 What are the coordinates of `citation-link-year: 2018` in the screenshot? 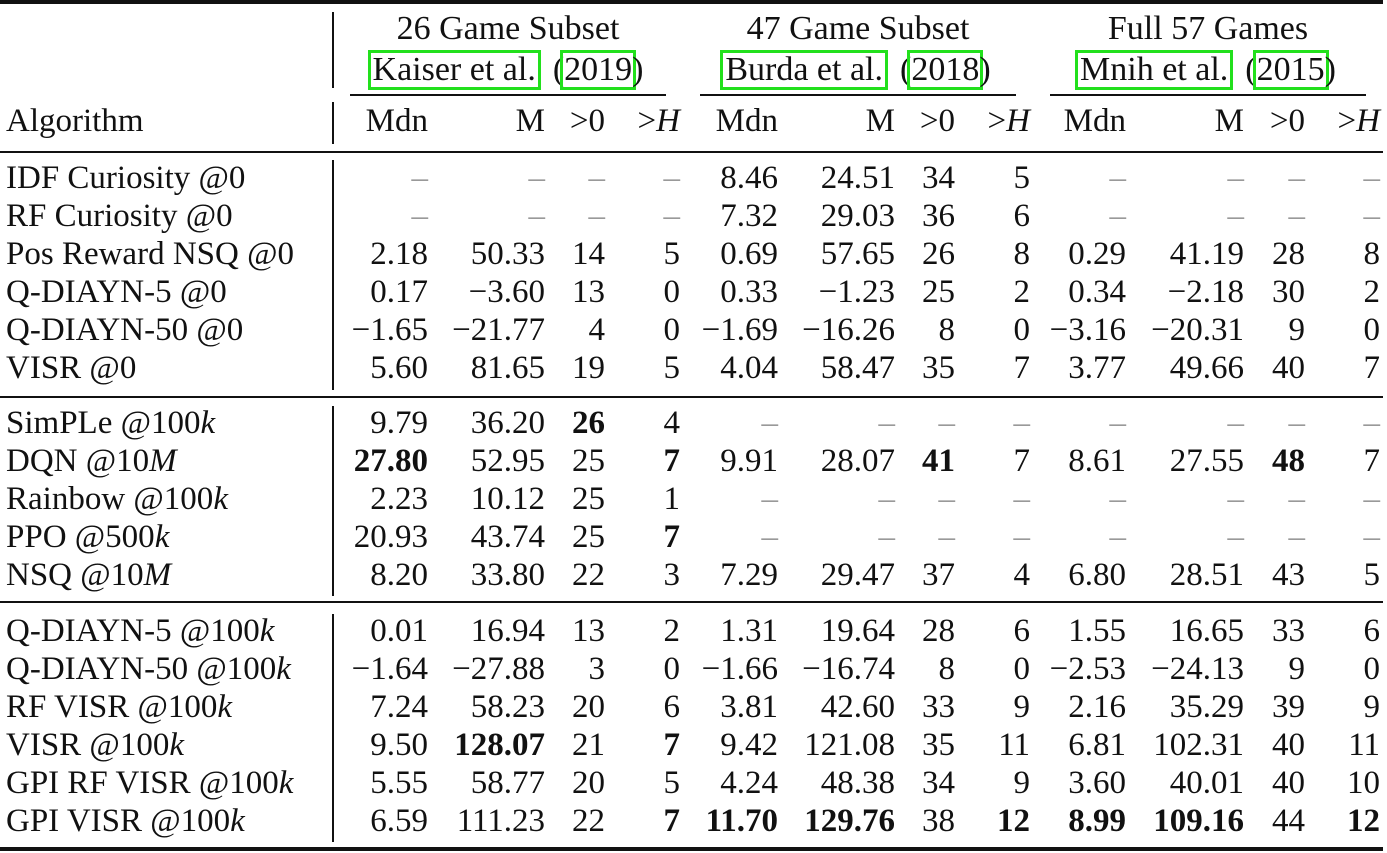 It's located at (945, 70).